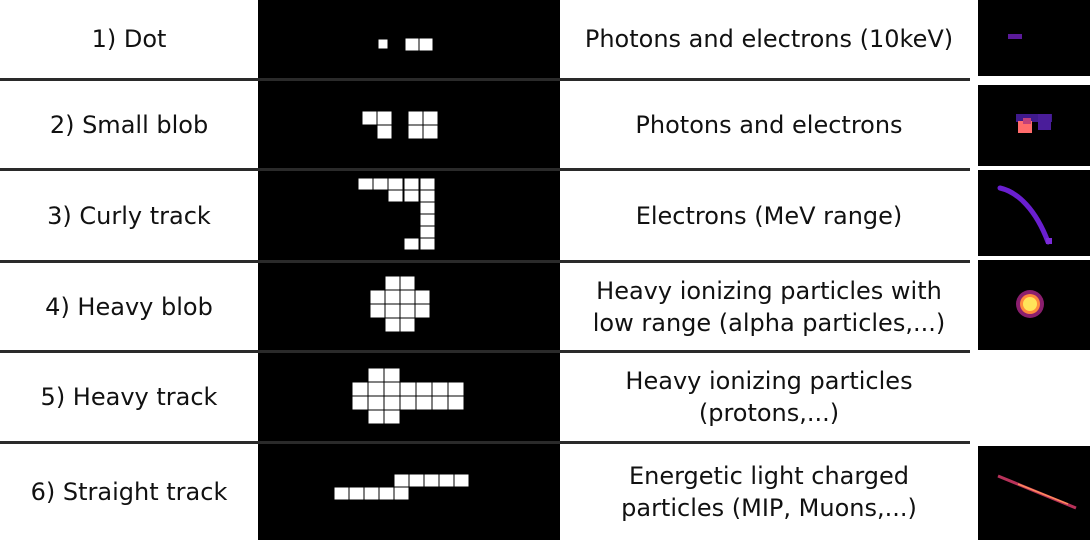 This screenshot has height=544, width=1090. I want to click on description-line: Heavy ionizing particles, so click(769, 381).